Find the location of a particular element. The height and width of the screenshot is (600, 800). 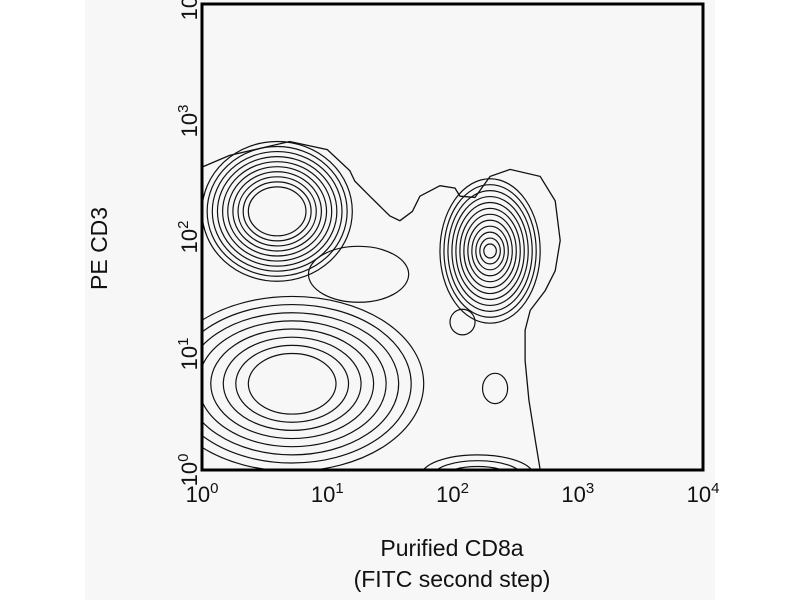

y-tick-label: 104 is located at coordinates (189, 10).